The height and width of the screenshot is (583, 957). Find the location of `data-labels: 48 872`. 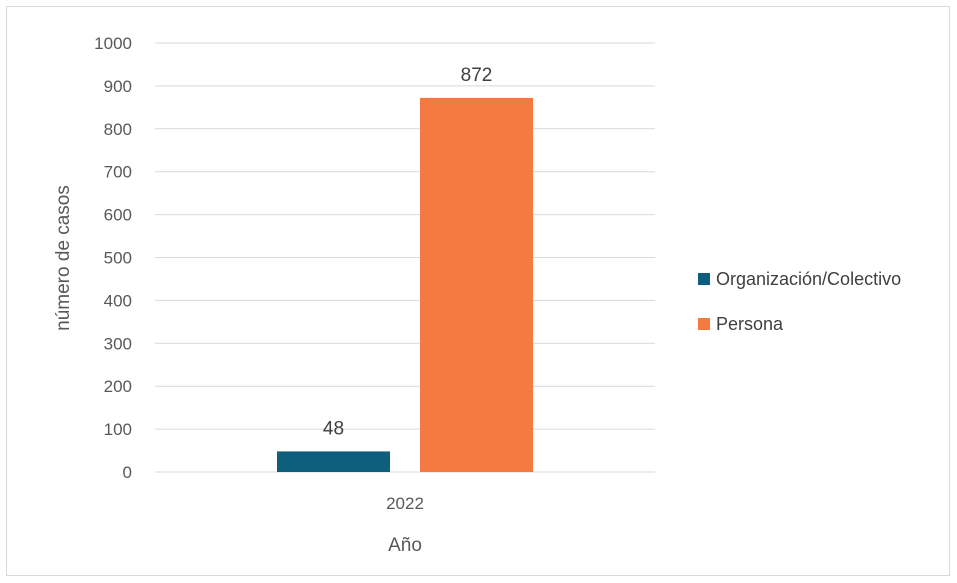

data-labels: 48 872 is located at coordinates (407, 252).